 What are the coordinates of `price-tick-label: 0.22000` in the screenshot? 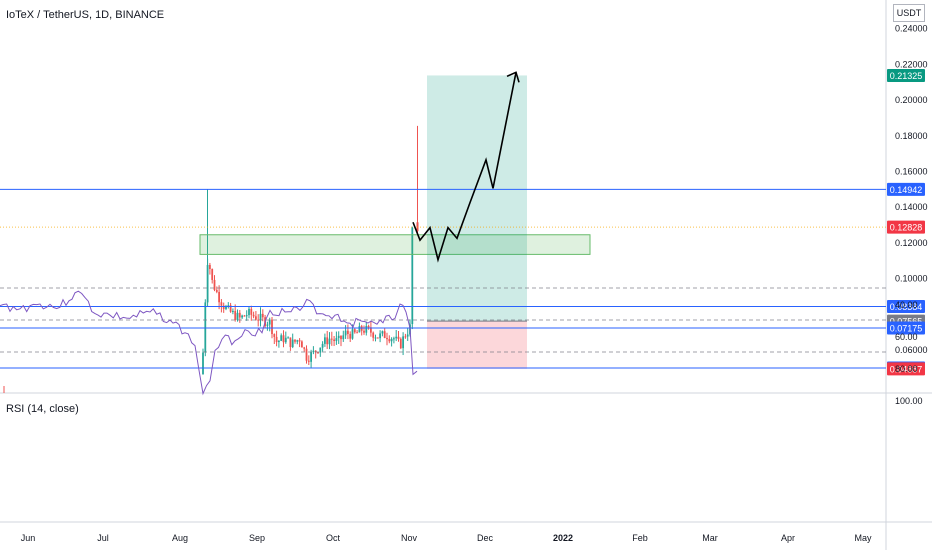 It's located at (911, 64).